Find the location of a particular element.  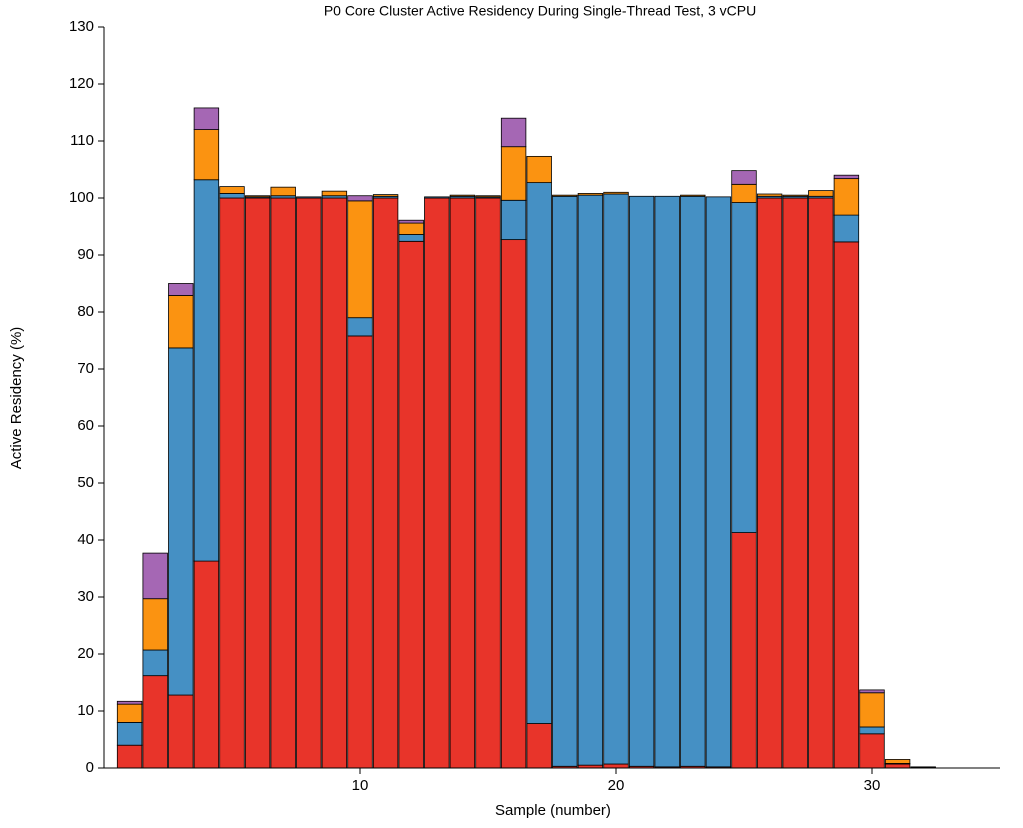

y-tick-label: 40 is located at coordinates (85, 539).